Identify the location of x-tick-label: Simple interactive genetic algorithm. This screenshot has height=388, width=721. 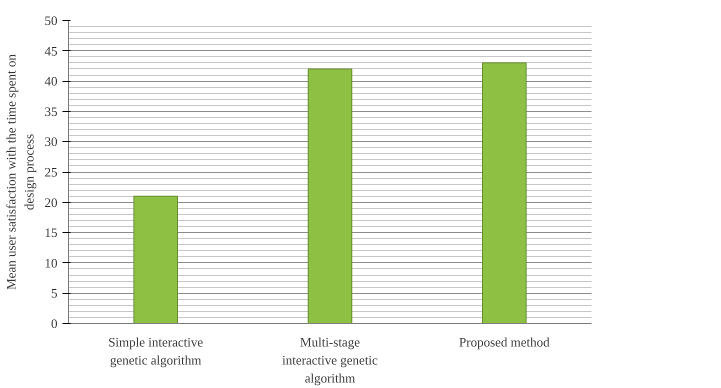
(156, 351).